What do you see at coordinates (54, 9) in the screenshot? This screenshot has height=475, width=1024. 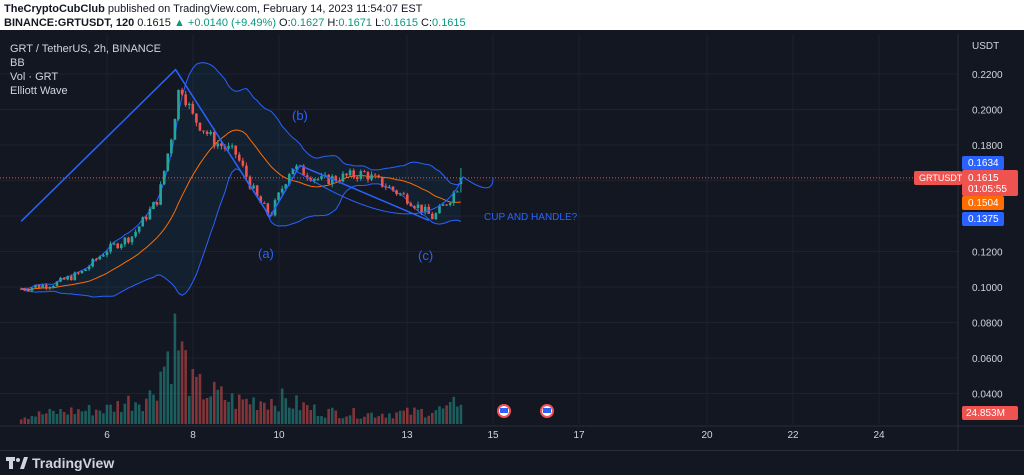 I see `publisher-name: TheCryptoCubClub` at bounding box center [54, 9].